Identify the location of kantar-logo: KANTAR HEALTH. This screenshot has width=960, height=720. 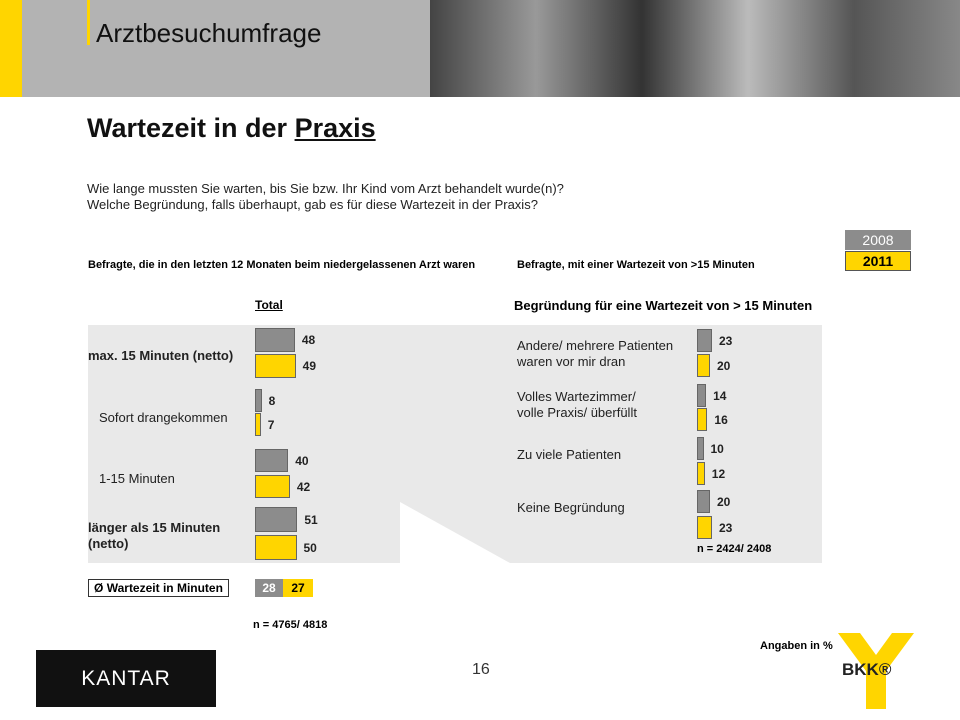
(126, 678).